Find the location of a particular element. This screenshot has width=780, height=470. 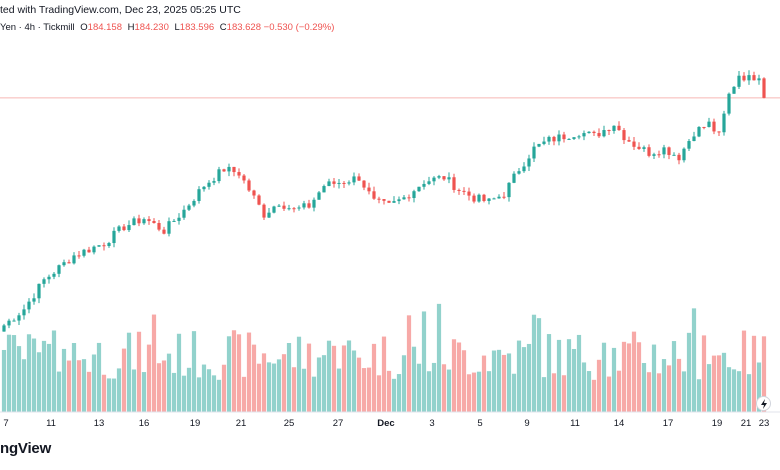

change-value: −0.530 (−0.29%) is located at coordinates (299, 27).